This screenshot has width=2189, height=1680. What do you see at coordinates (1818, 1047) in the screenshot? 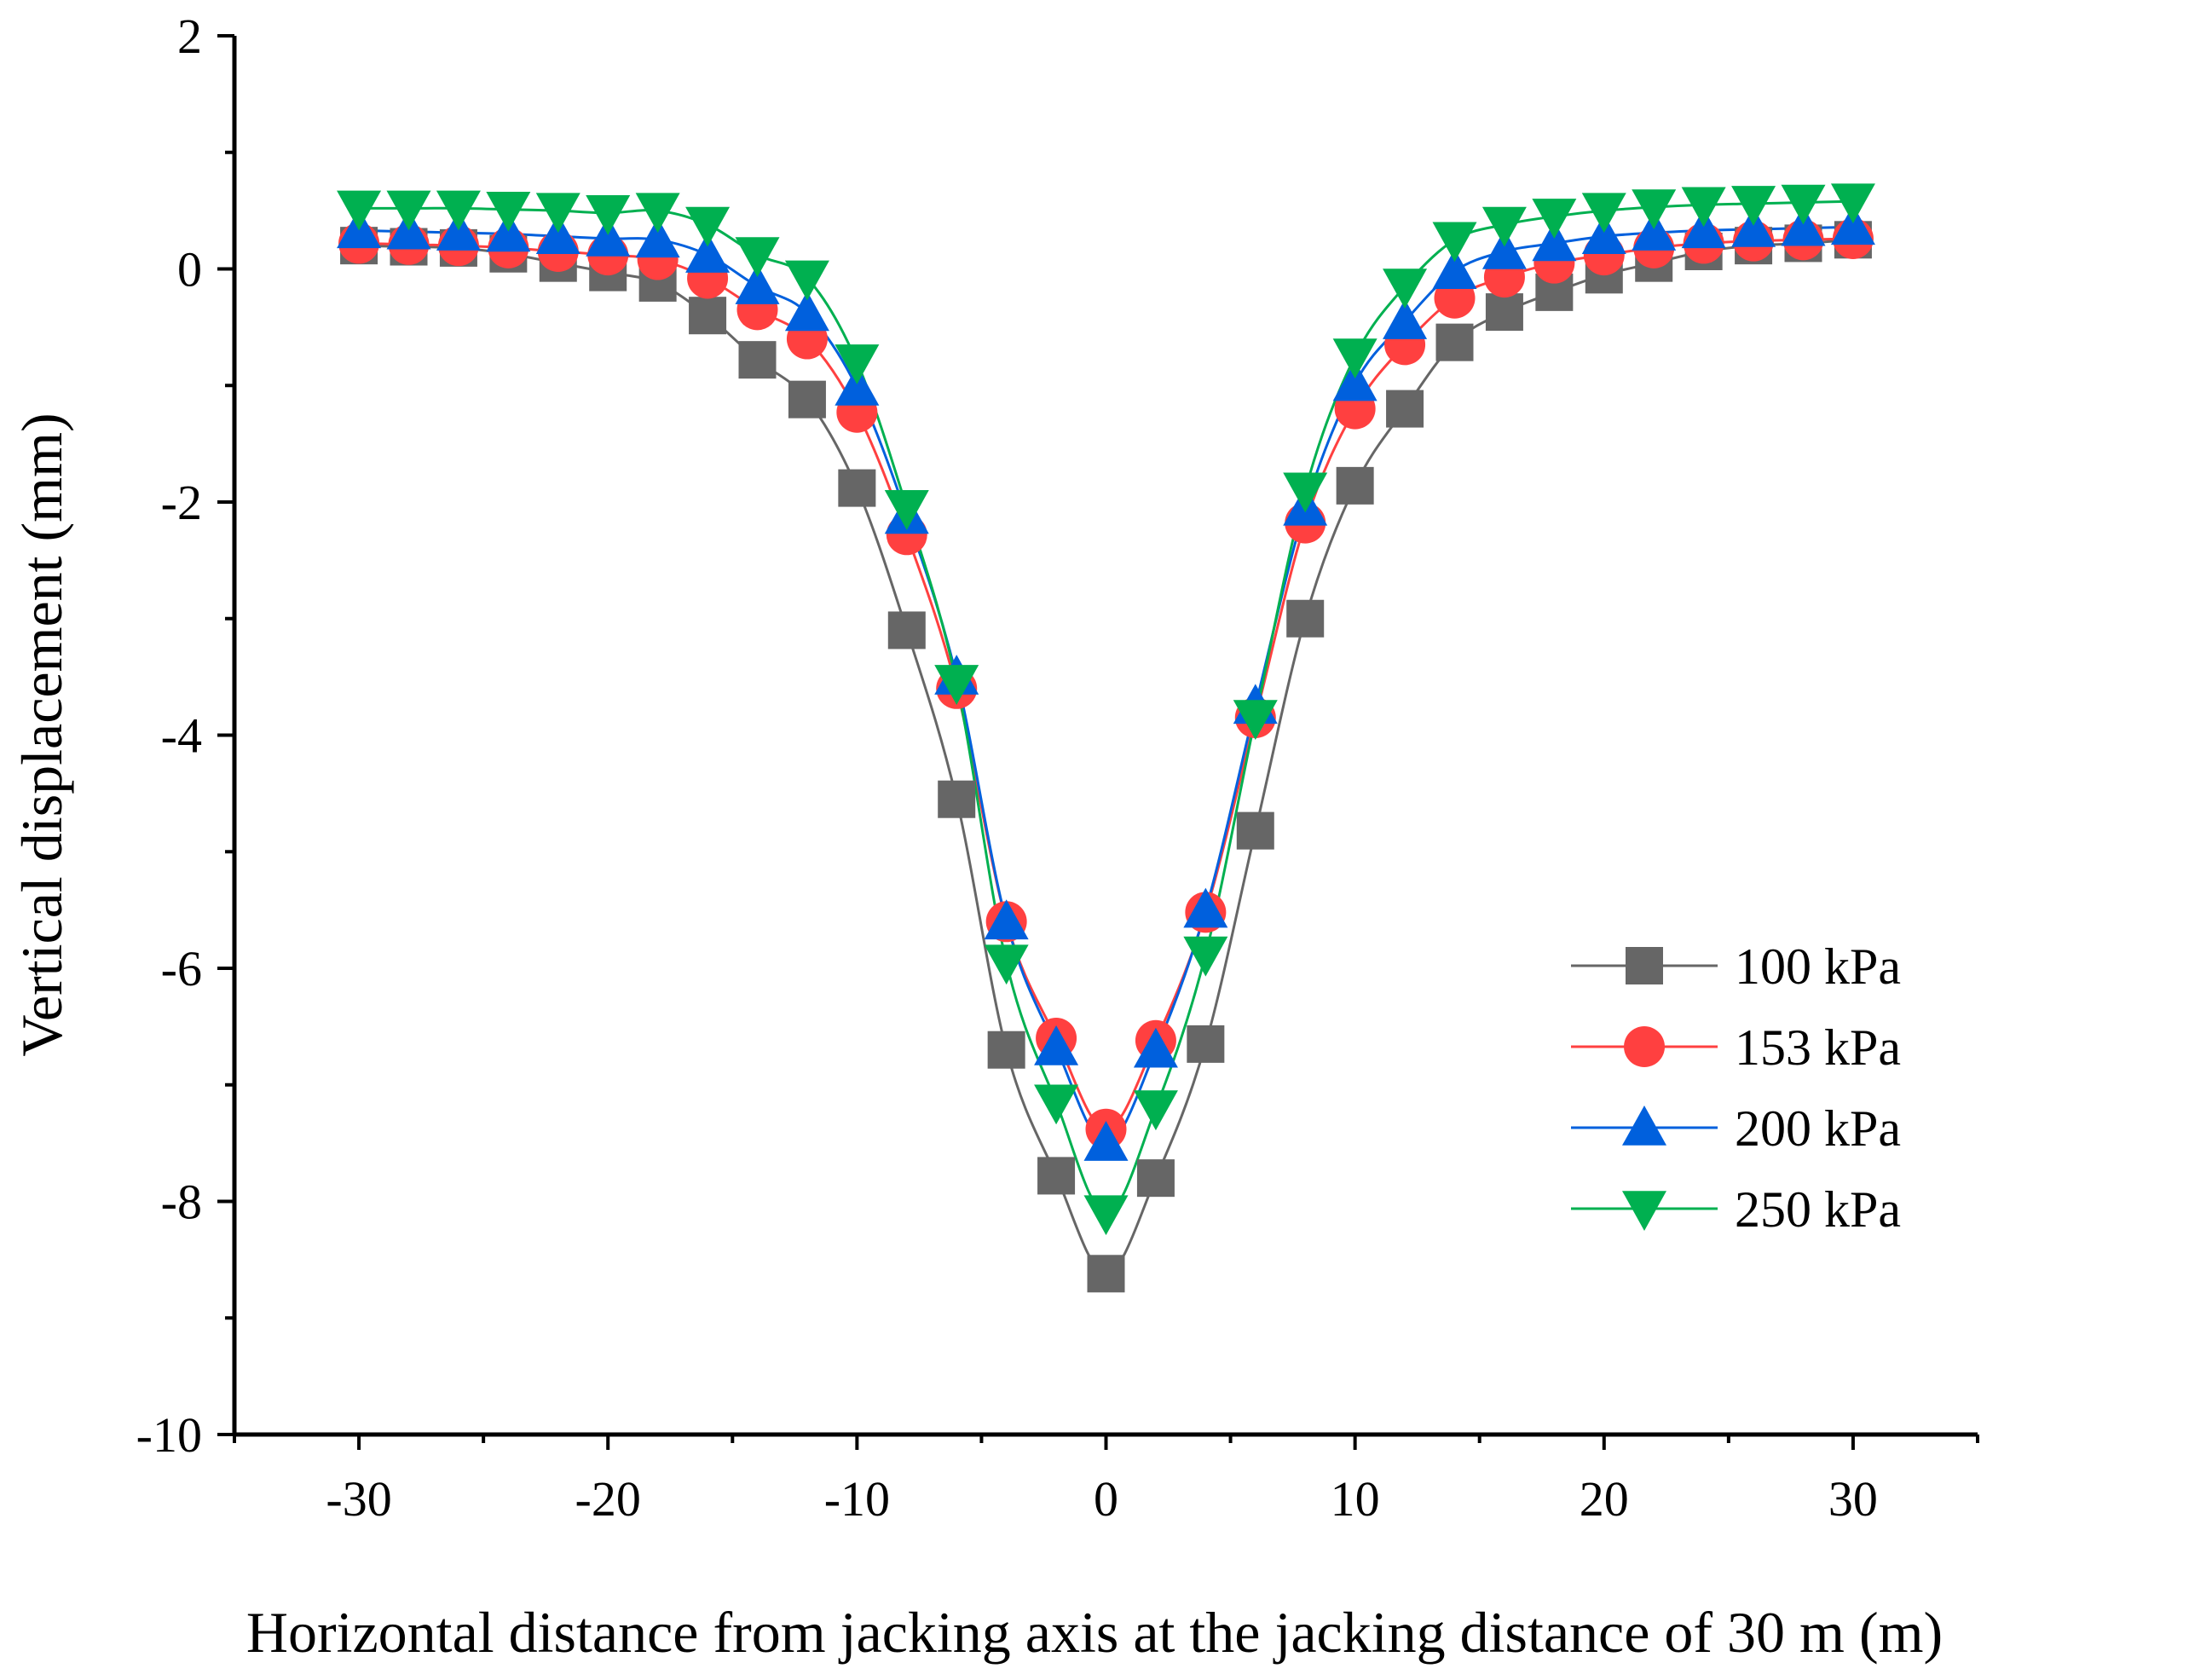
I see `legend-label: 153 kPa` at bounding box center [1818, 1047].